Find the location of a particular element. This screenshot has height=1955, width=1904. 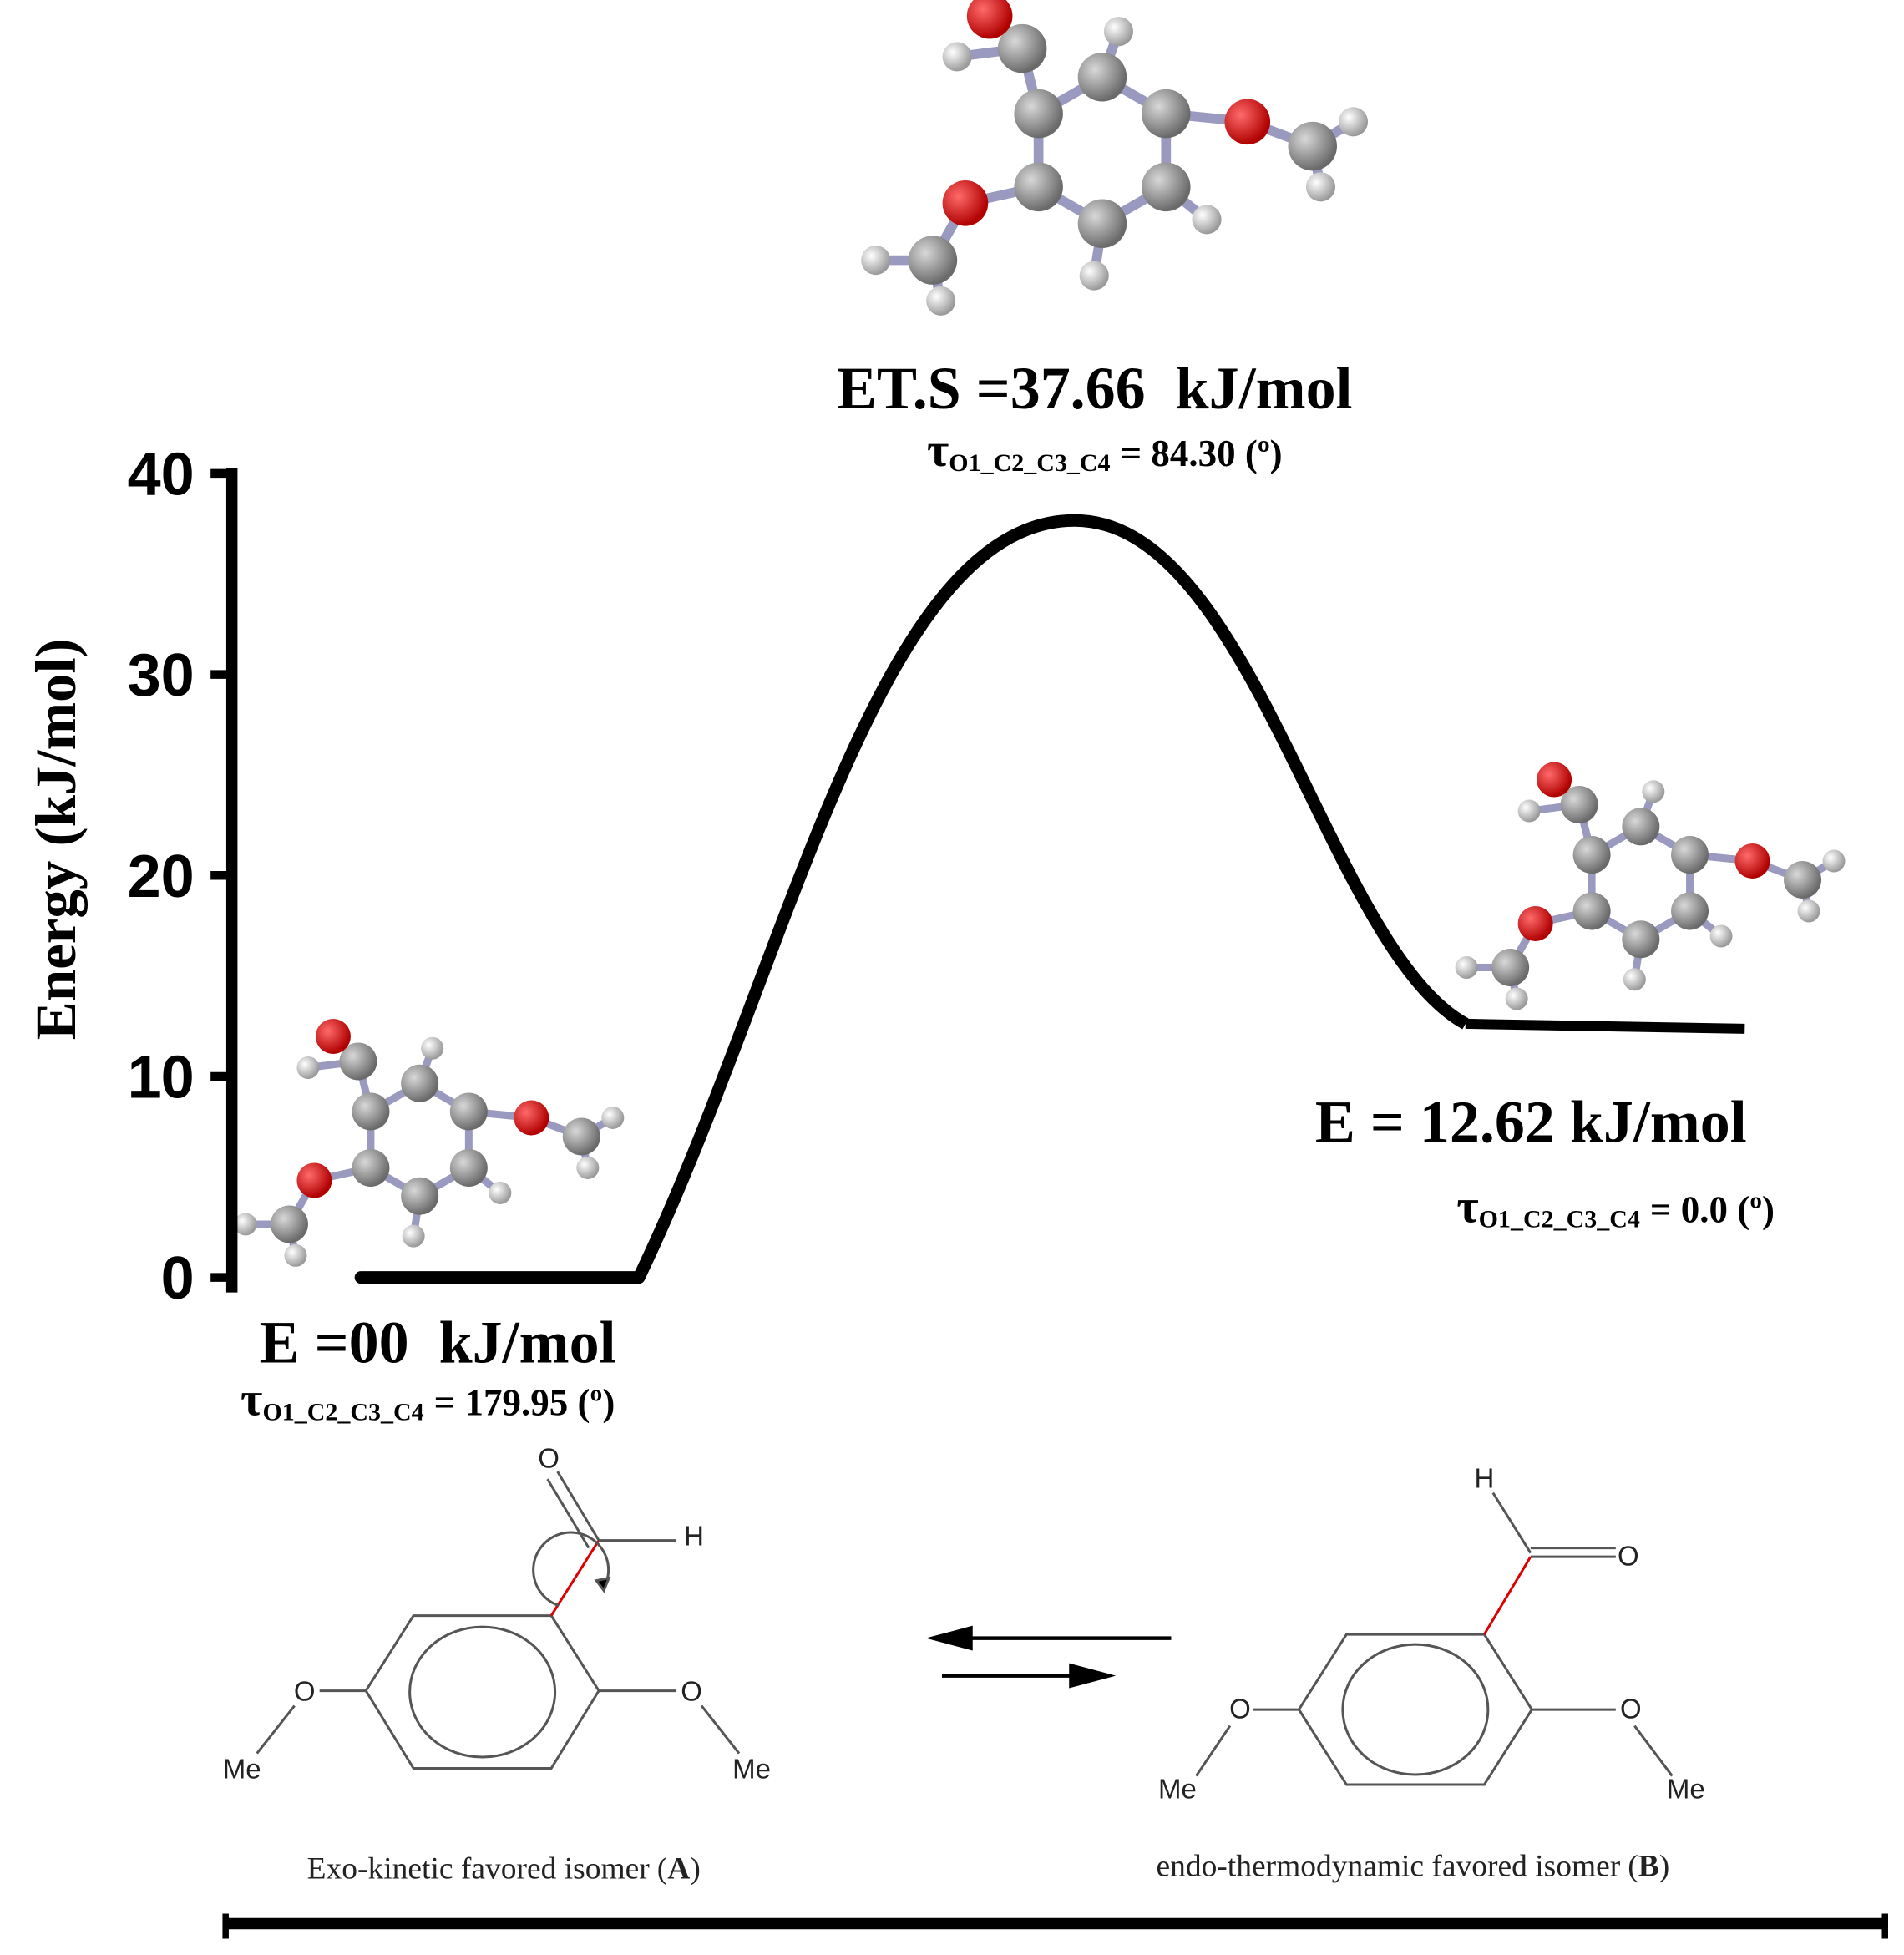

energy-level is located at coordinates (1605, 1026).